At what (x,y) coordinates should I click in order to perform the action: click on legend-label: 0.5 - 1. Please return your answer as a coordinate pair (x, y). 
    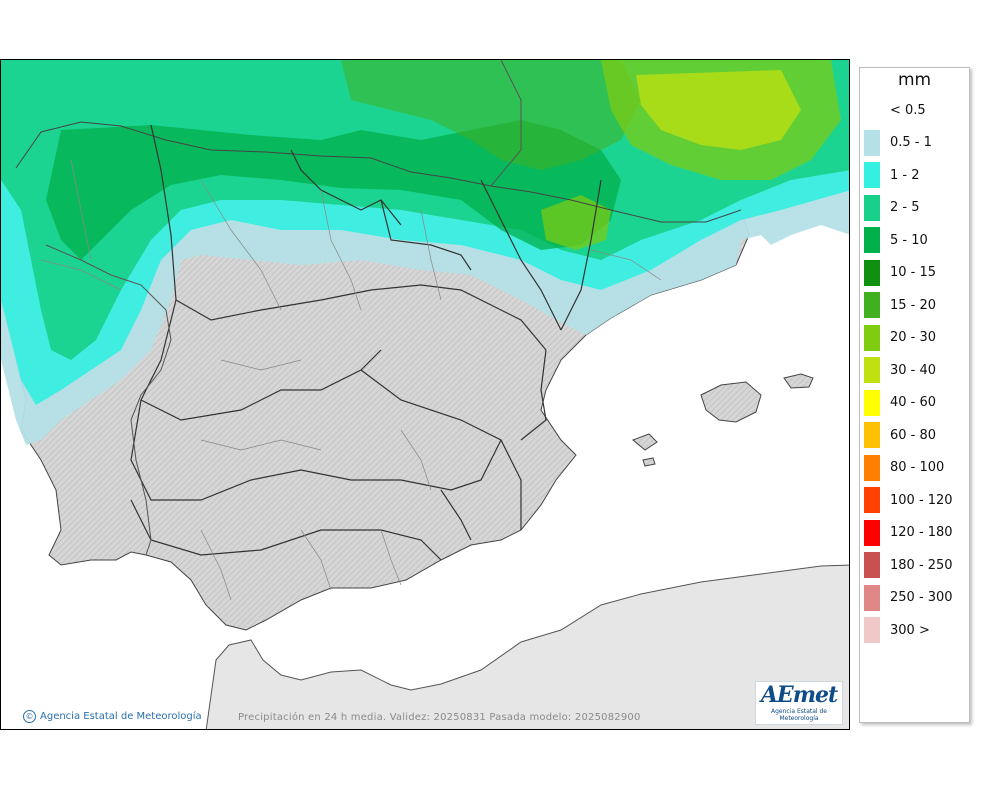
    Looking at the image, I should click on (911, 142).